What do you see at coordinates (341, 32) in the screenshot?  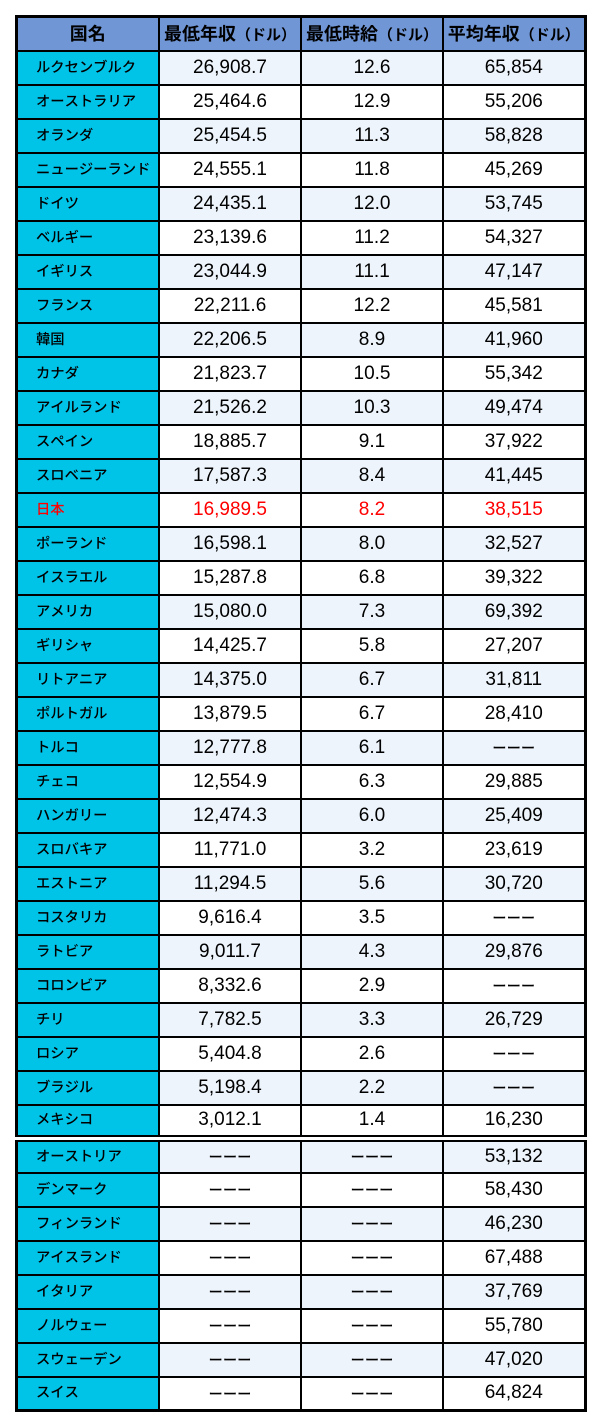 I see `column-header-label: 最低時給` at bounding box center [341, 32].